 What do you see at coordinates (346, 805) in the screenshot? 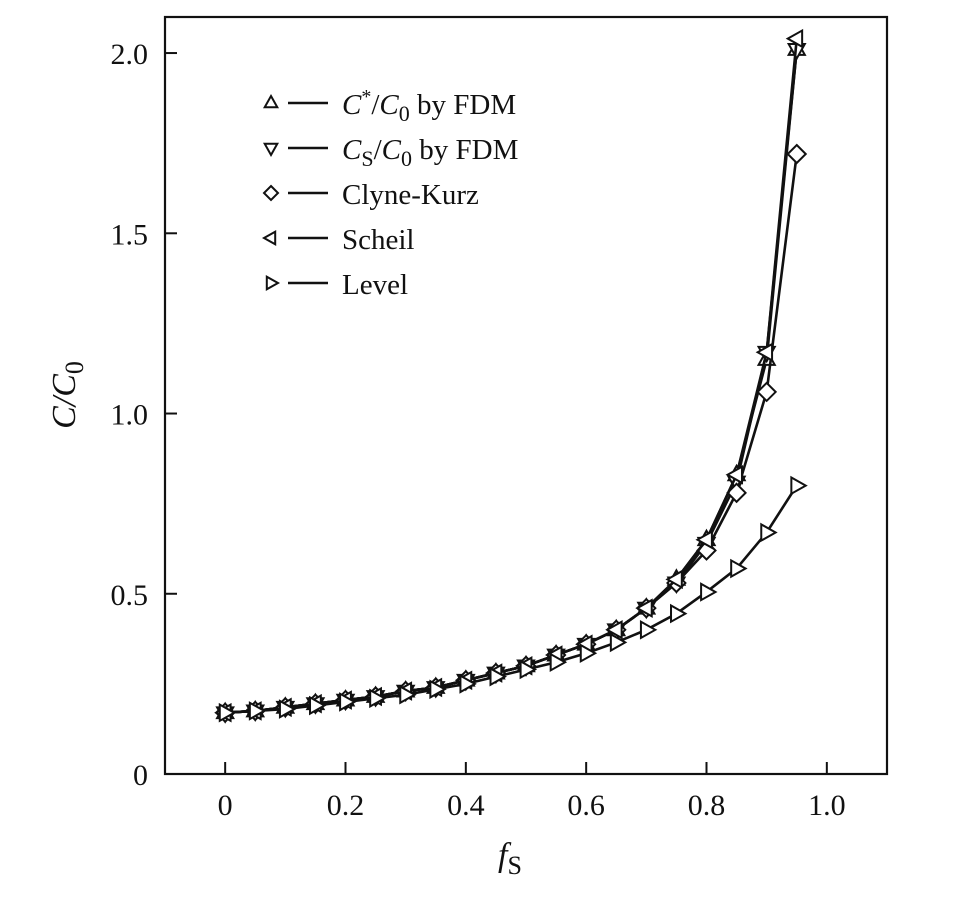
I see `x-tick-label: 0.2` at bounding box center [346, 805].